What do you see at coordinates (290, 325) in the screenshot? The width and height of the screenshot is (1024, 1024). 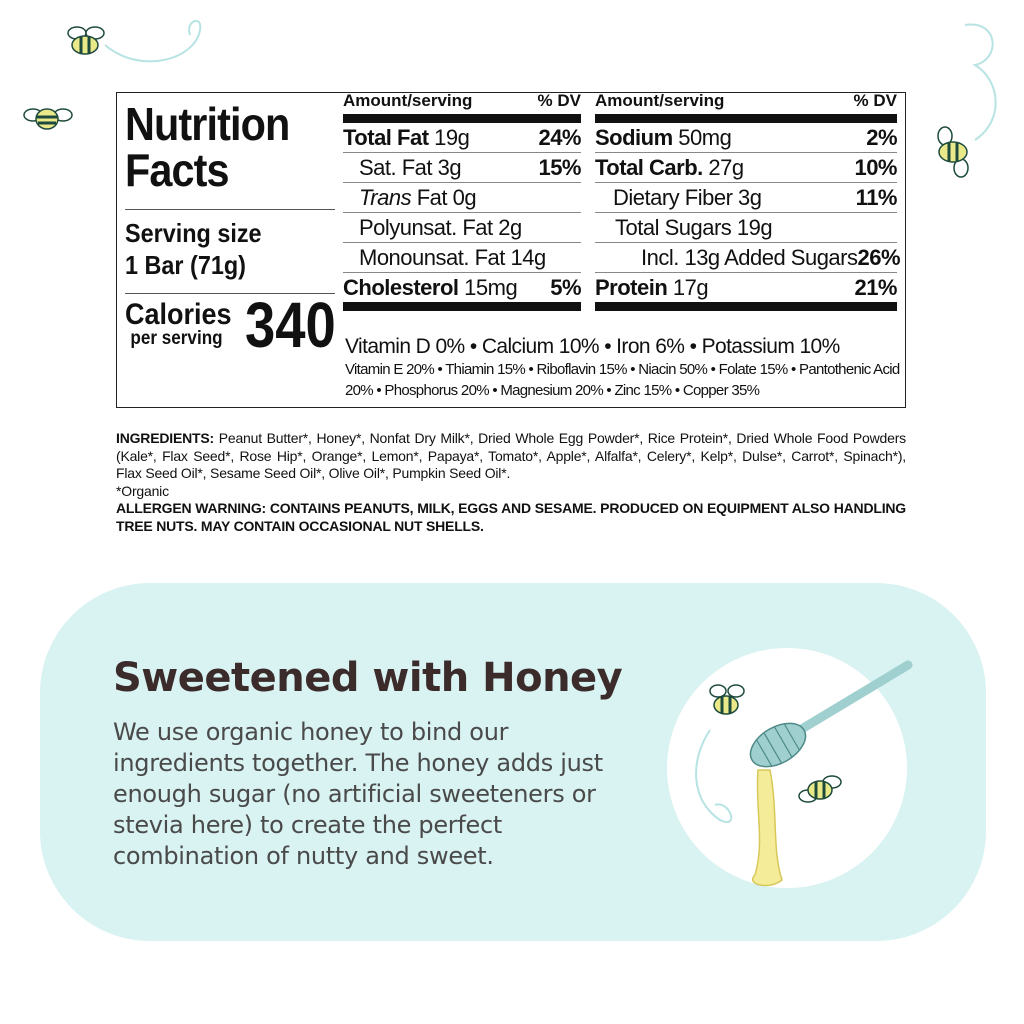 I see `calories-value: 340` at bounding box center [290, 325].